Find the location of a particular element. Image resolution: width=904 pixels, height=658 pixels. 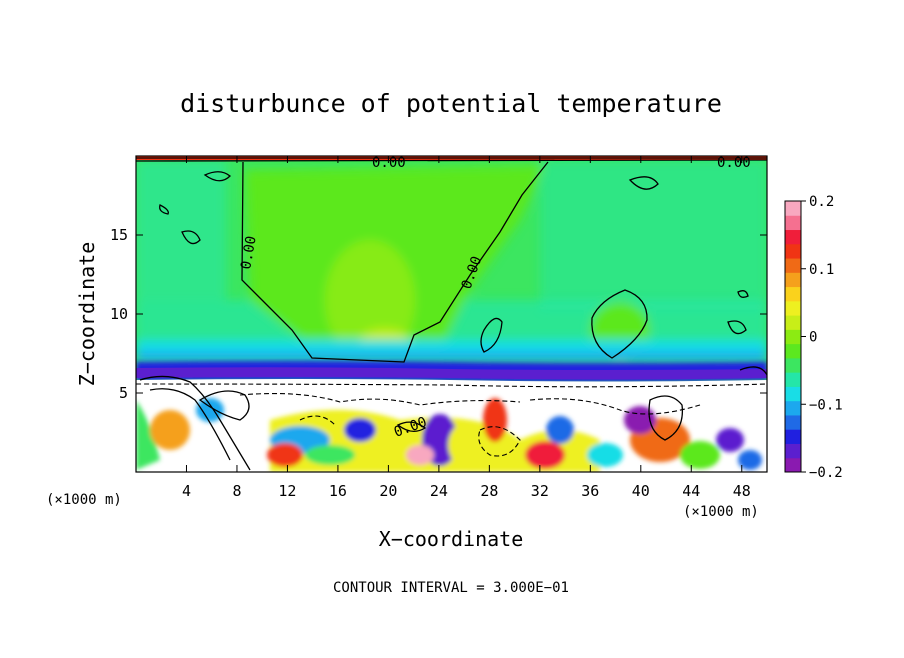

colorbar-tick-label: −0.2 is located at coordinates (826, 473).